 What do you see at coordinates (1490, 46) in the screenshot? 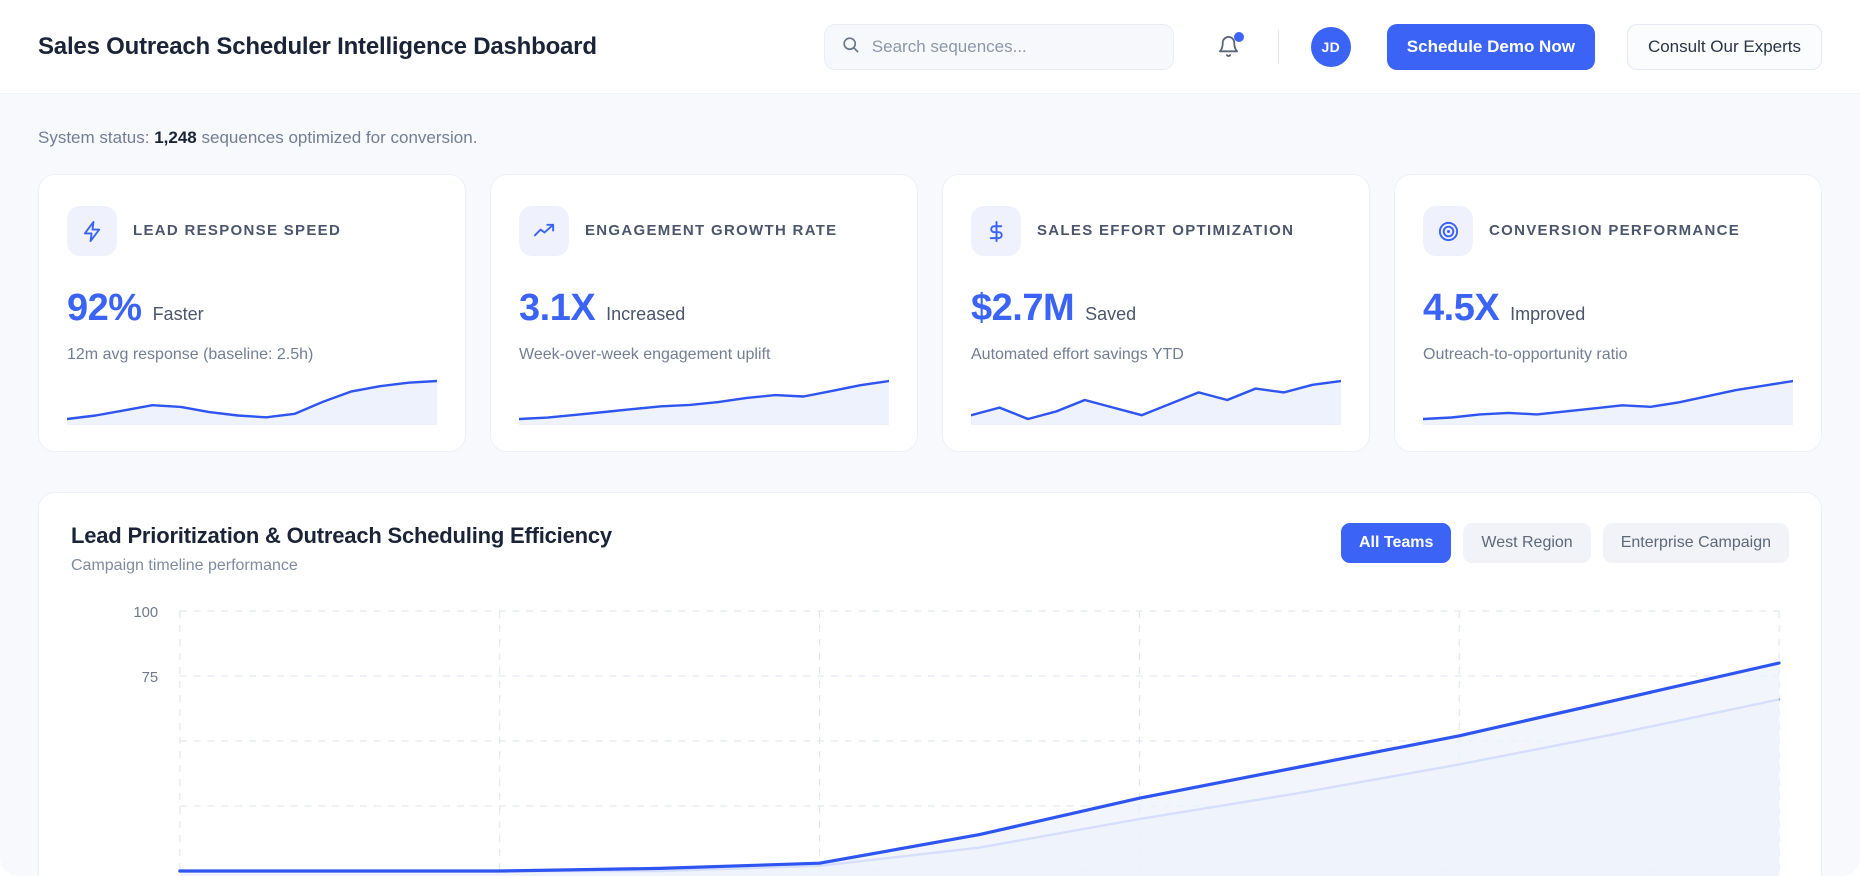
I see `schedule-demo-button: Schedule Demo Now` at bounding box center [1490, 46].